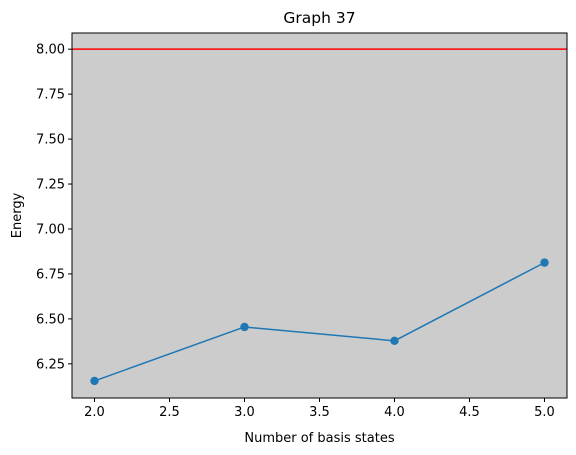 The image size is (576, 455). I want to click on x-tick-label-1: 2.5, so click(169, 412).